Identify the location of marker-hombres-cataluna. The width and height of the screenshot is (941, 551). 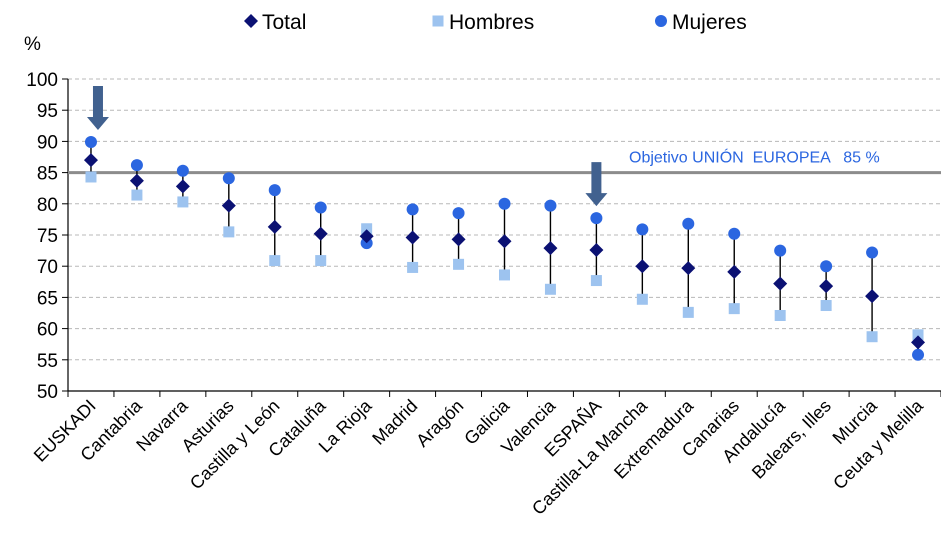
(321, 261).